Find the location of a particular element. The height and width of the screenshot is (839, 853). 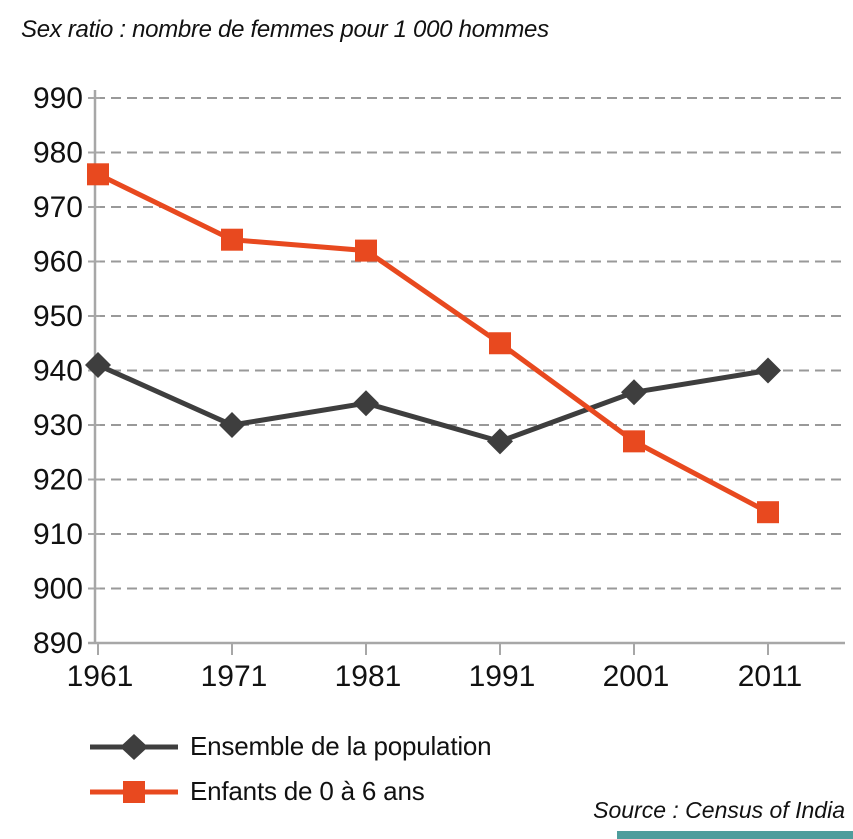

y-tick-label: 920 is located at coordinates (58, 480).